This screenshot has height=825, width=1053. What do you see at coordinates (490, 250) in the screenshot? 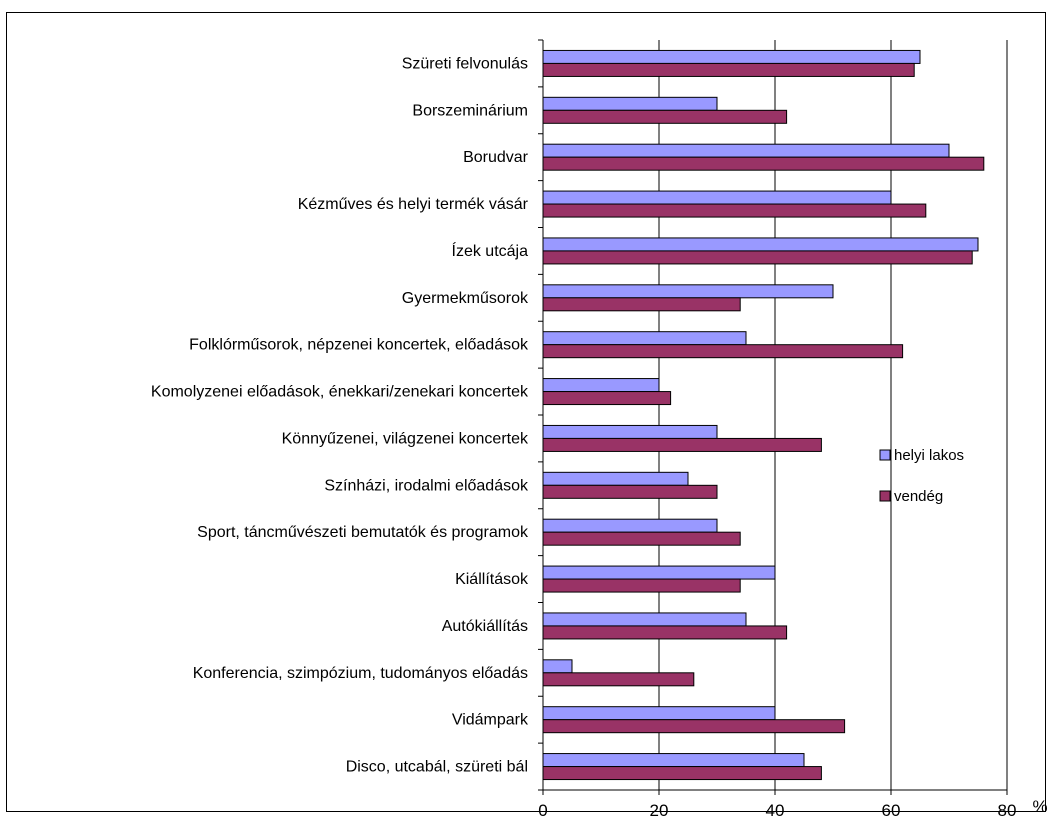
I see `category-label: Ízek utcája` at bounding box center [490, 250].